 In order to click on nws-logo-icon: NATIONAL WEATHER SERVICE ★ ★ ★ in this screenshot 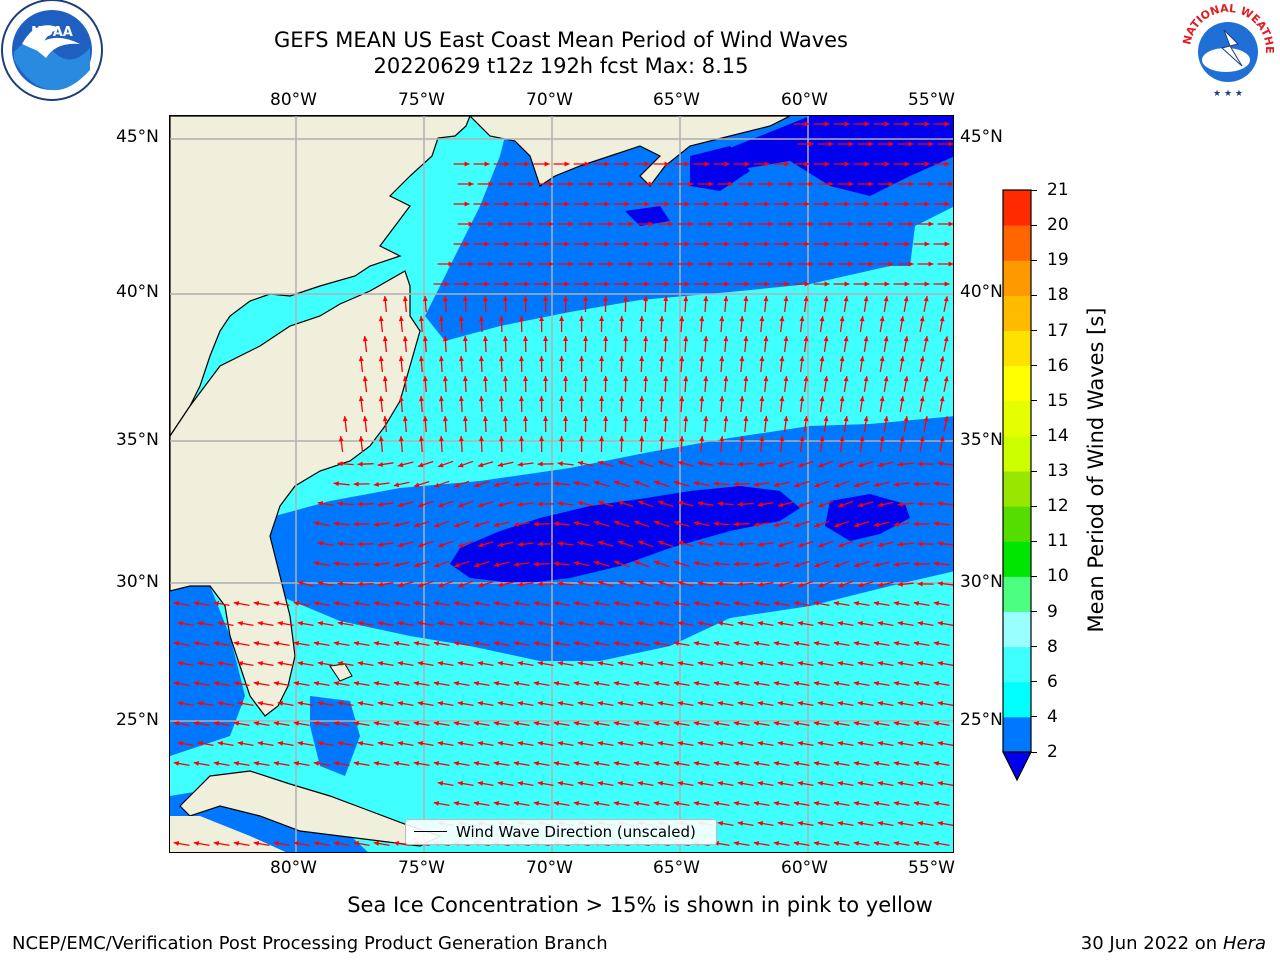, I will do `click(1226, 49)`.